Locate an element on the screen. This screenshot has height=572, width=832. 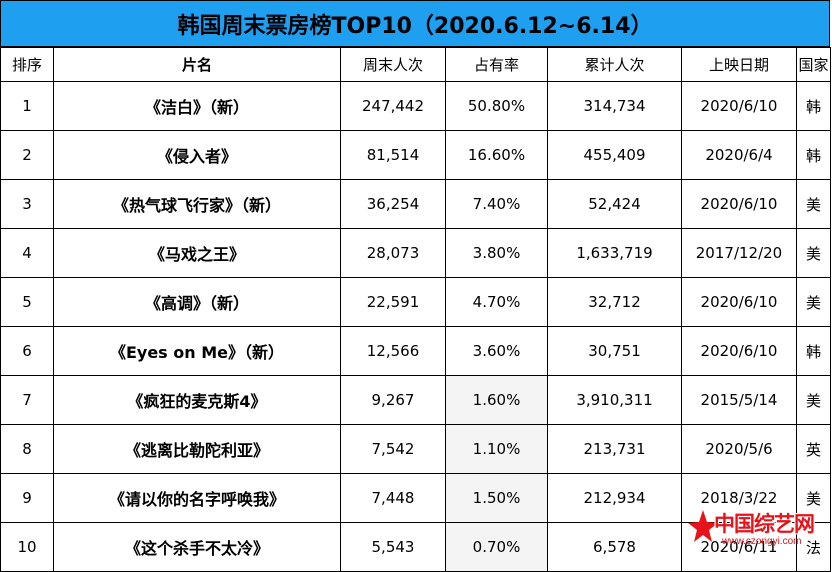
header-weekend: 周末人次 is located at coordinates (393, 64).